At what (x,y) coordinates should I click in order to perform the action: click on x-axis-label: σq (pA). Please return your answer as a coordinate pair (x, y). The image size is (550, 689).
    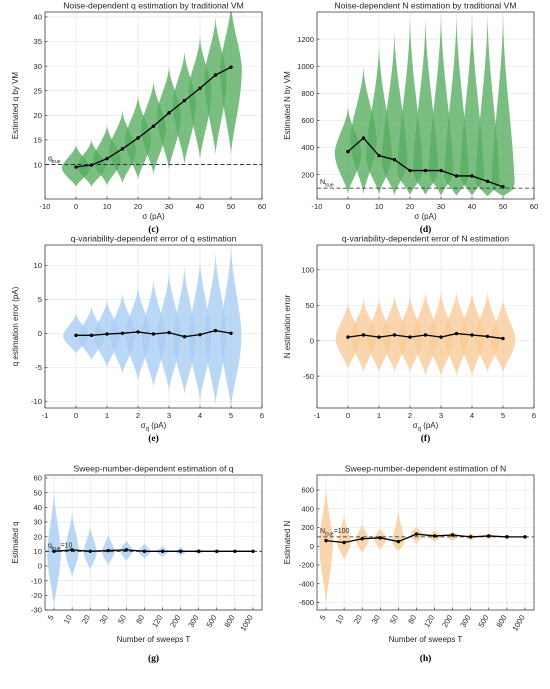
    Looking at the image, I should click on (426, 427).